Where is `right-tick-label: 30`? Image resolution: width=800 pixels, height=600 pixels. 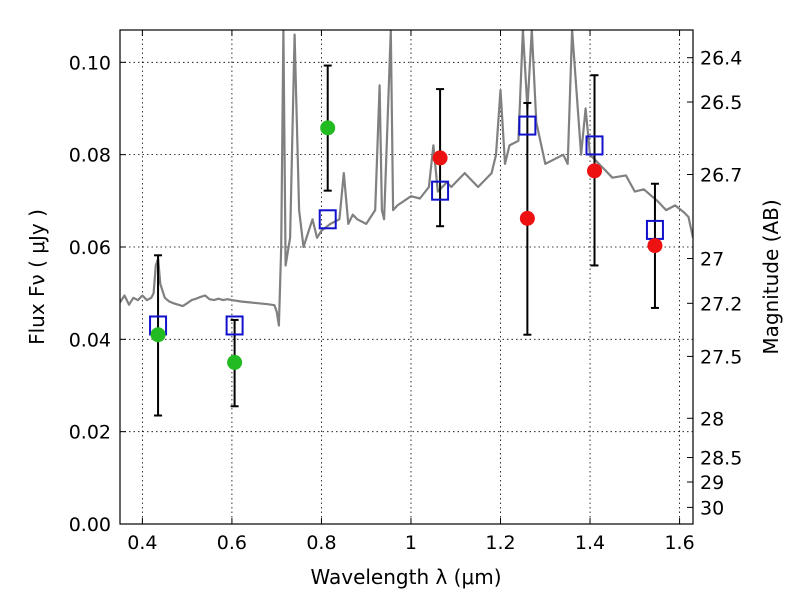 right-tick-label: 30 is located at coordinates (712, 508).